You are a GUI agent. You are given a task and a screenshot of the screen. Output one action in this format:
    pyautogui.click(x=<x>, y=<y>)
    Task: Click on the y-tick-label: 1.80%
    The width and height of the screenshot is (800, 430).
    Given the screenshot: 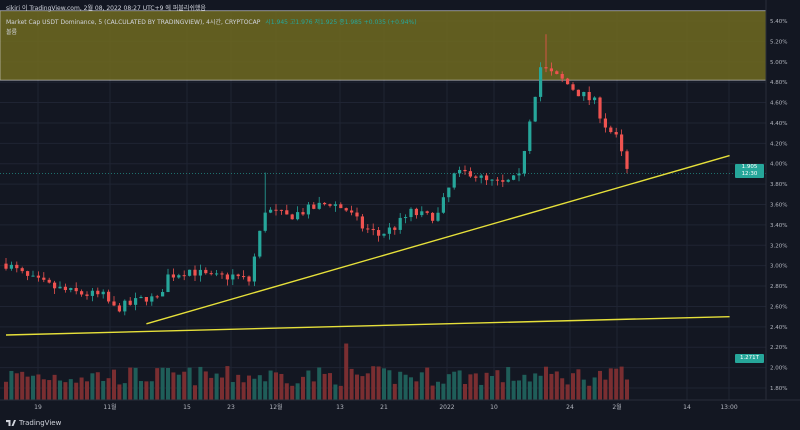 What is the action you would take?
    pyautogui.click(x=778, y=389)
    